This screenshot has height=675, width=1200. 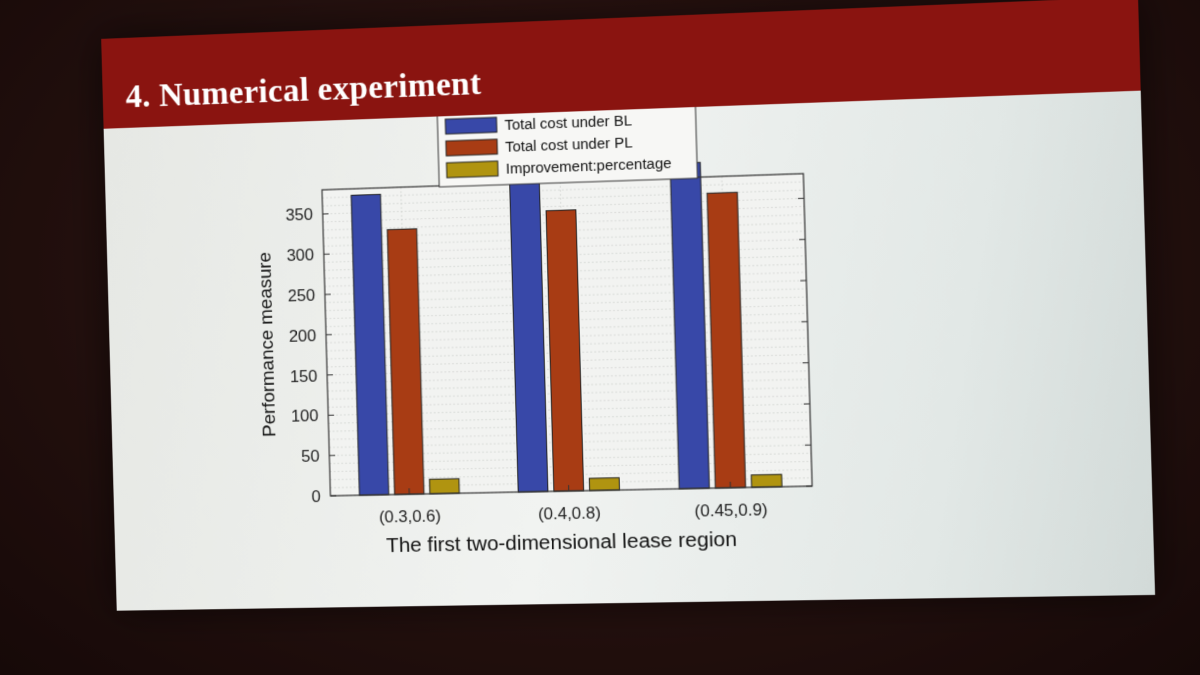 What do you see at coordinates (410, 516) in the screenshot?
I see `x-tick-label: (0.3,0.6)` at bounding box center [410, 516].